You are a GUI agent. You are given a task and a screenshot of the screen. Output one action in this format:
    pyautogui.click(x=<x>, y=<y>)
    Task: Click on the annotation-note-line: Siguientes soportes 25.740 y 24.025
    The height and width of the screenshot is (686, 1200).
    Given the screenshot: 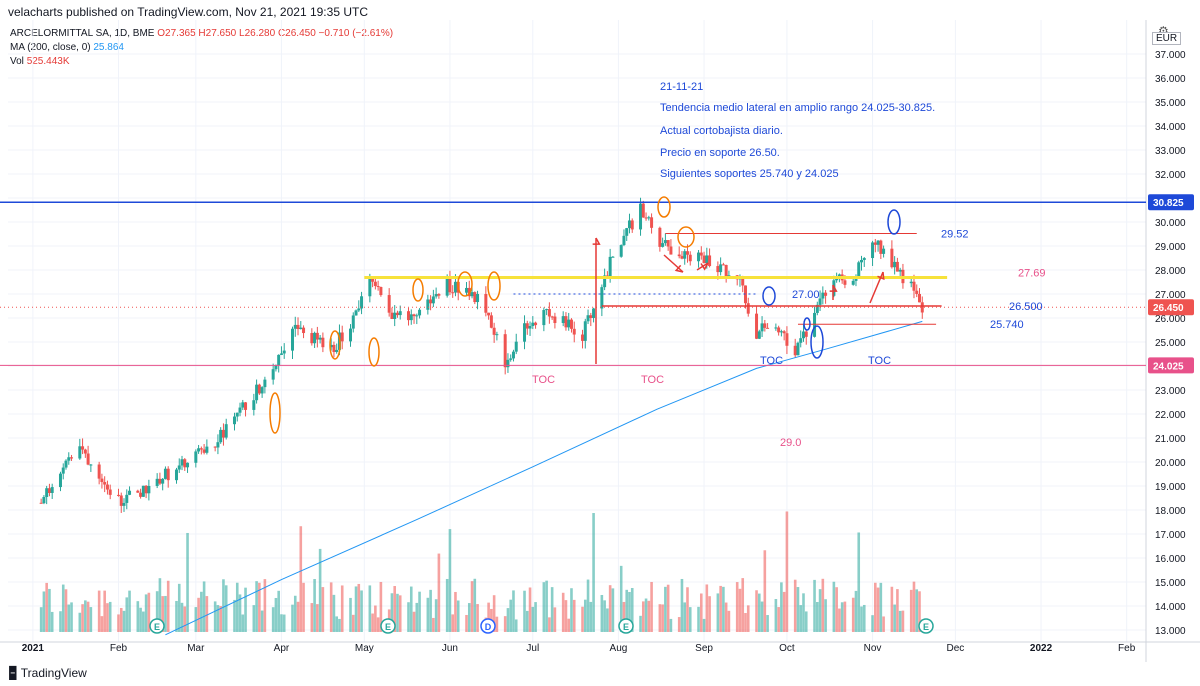 What is the action you would take?
    pyautogui.click(x=749, y=174)
    